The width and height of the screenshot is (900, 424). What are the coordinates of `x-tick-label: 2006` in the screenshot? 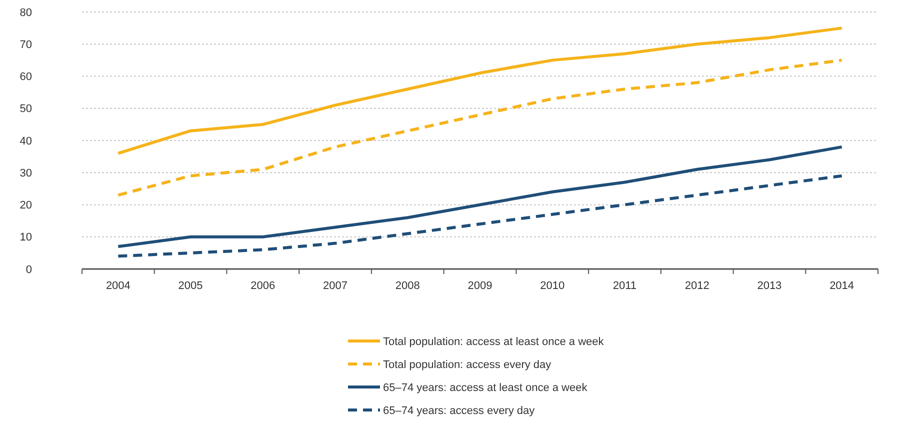 It's located at (263, 286).